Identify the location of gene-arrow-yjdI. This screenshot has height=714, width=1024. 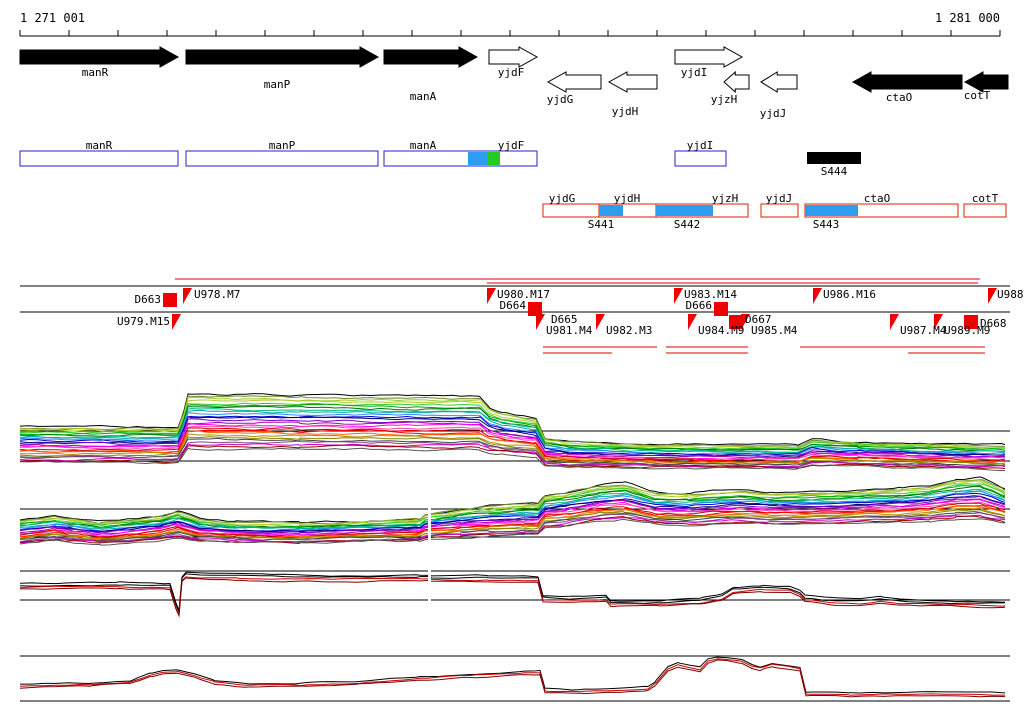
(709, 57).